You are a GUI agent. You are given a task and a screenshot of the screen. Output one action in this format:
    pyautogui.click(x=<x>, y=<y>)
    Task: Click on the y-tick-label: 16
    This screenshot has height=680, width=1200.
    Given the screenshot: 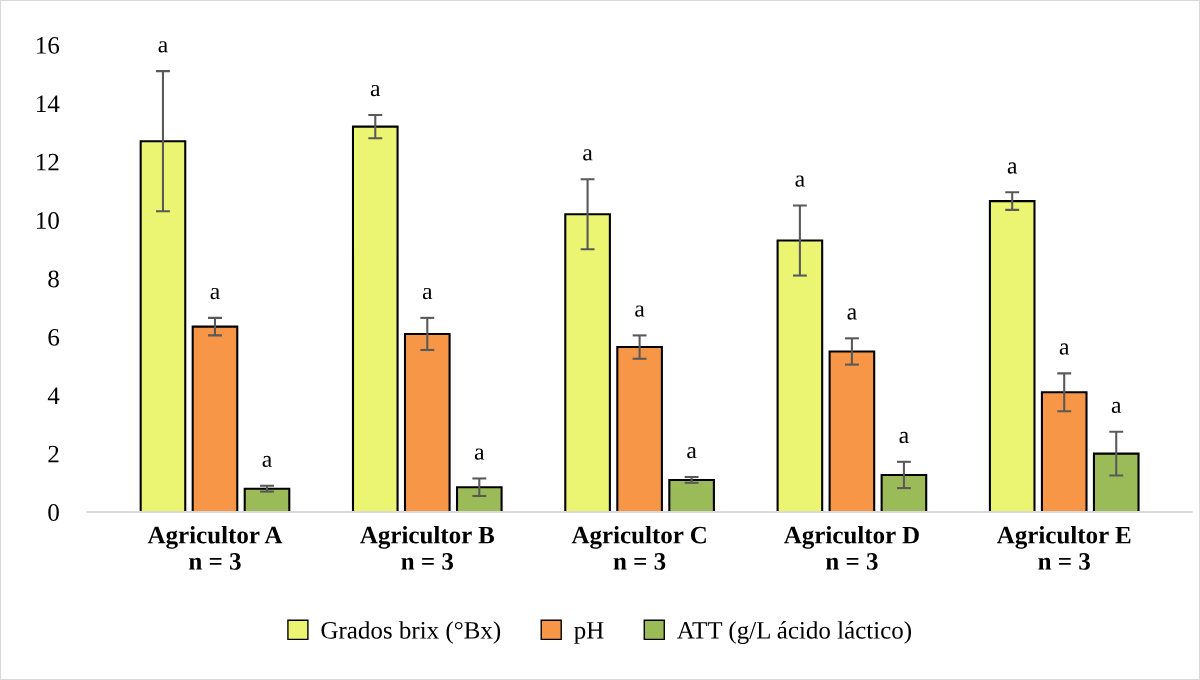 What is the action you would take?
    pyautogui.click(x=48, y=45)
    